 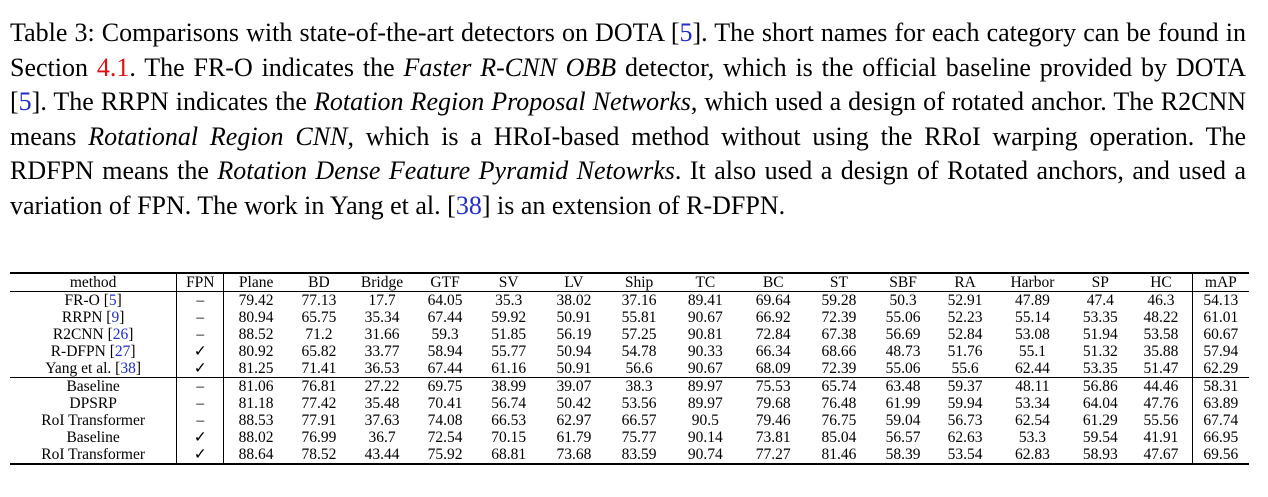 What do you see at coordinates (705, 282) in the screenshot?
I see `column-header: TC` at bounding box center [705, 282].